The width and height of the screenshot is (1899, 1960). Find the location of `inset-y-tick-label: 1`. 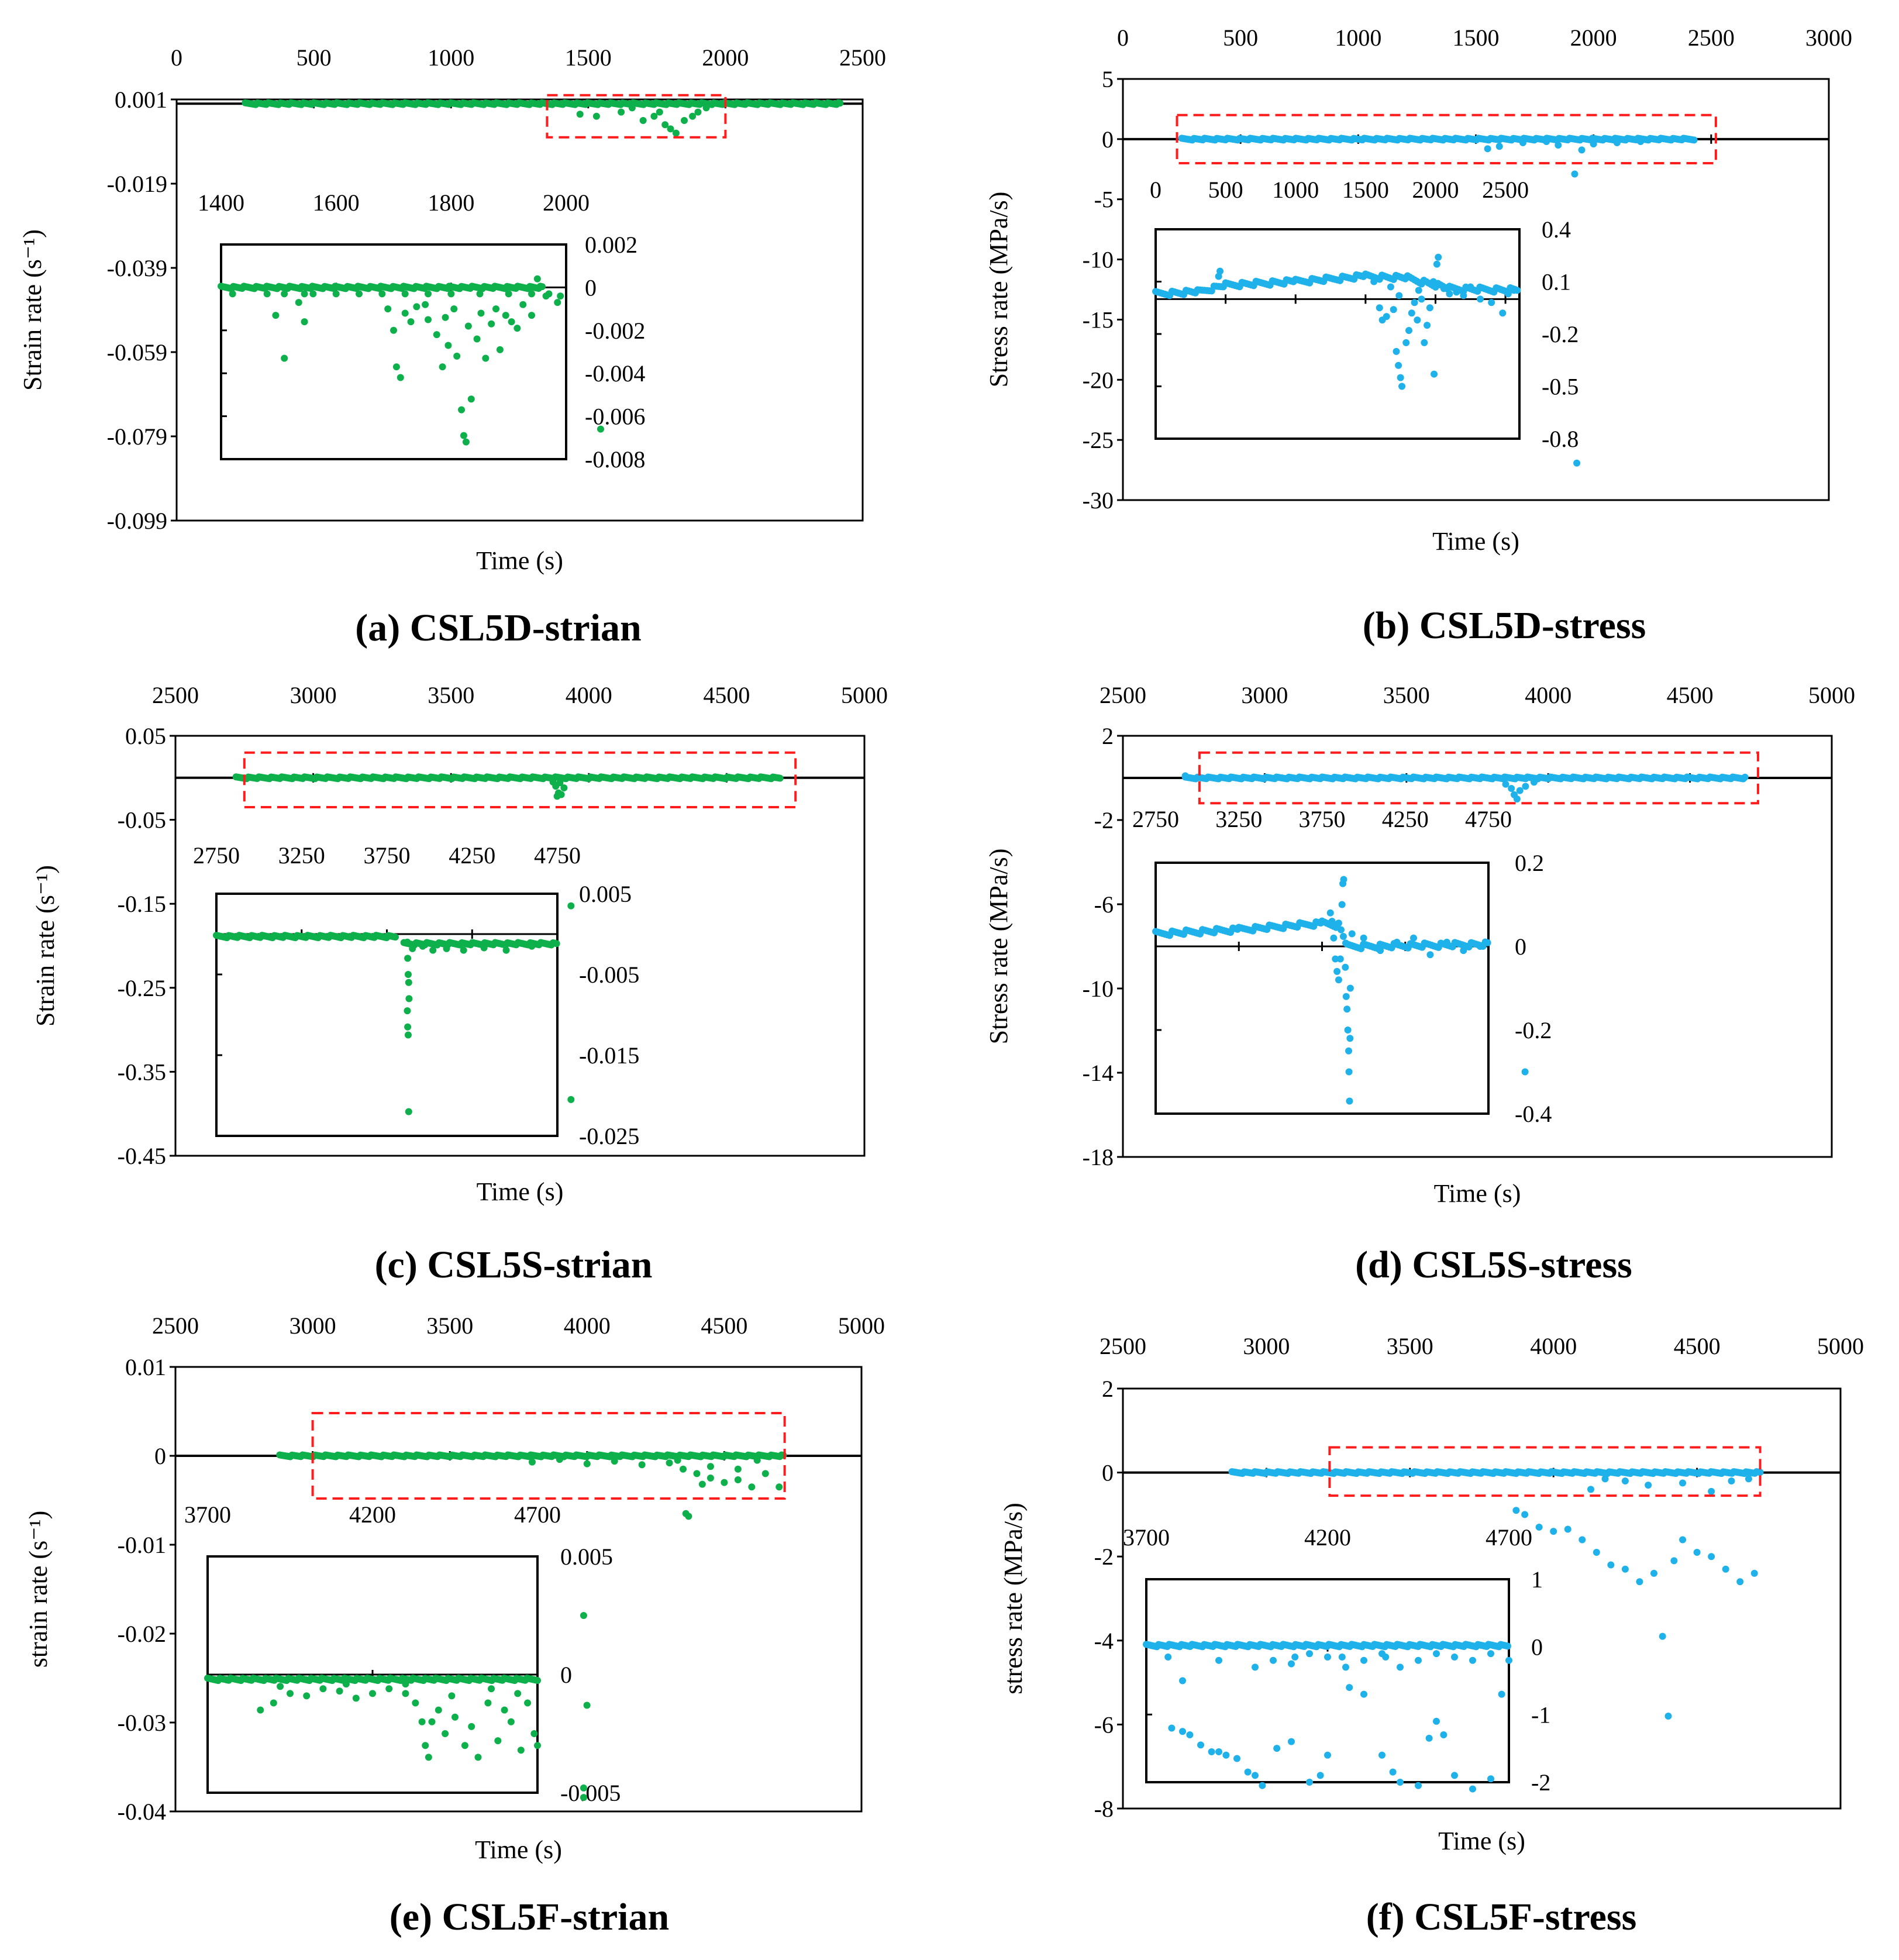

inset-y-tick-label: 1 is located at coordinates (1537, 1580).